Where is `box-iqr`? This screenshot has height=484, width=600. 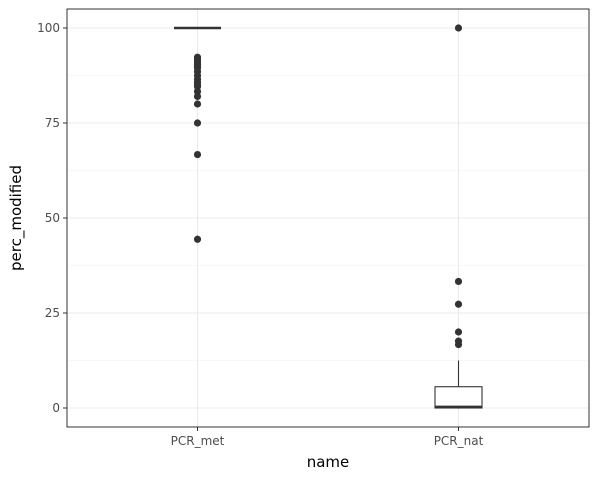 box-iqr is located at coordinates (458, 397).